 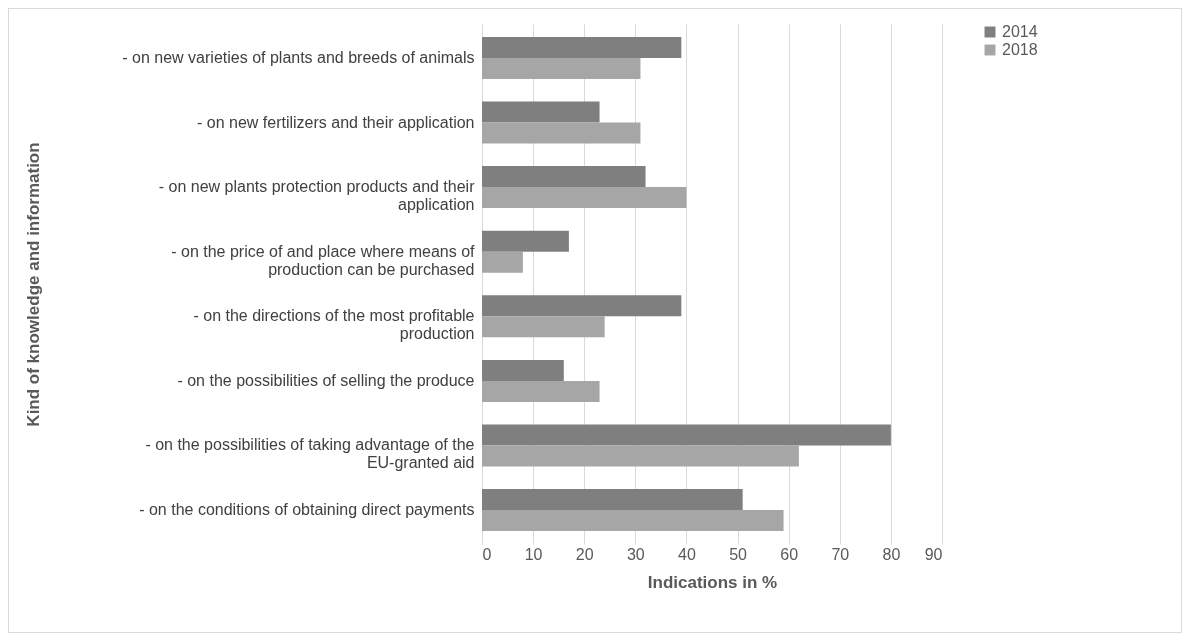 I want to click on y-tick-label: - on the possibilities of taking advantage of the EU-granted aid, so click(x=310, y=454).